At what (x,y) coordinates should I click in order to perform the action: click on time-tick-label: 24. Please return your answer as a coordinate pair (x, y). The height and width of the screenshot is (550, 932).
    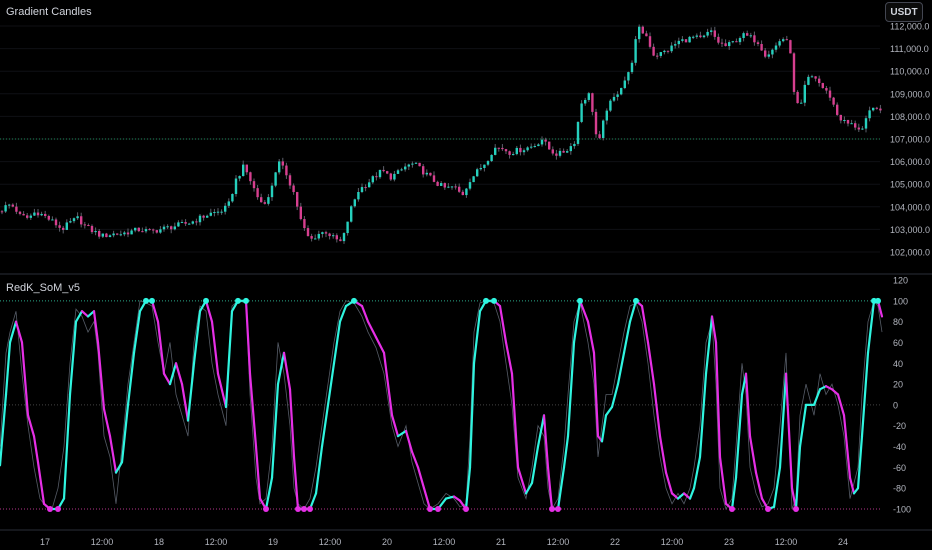
    Looking at the image, I should click on (843, 542).